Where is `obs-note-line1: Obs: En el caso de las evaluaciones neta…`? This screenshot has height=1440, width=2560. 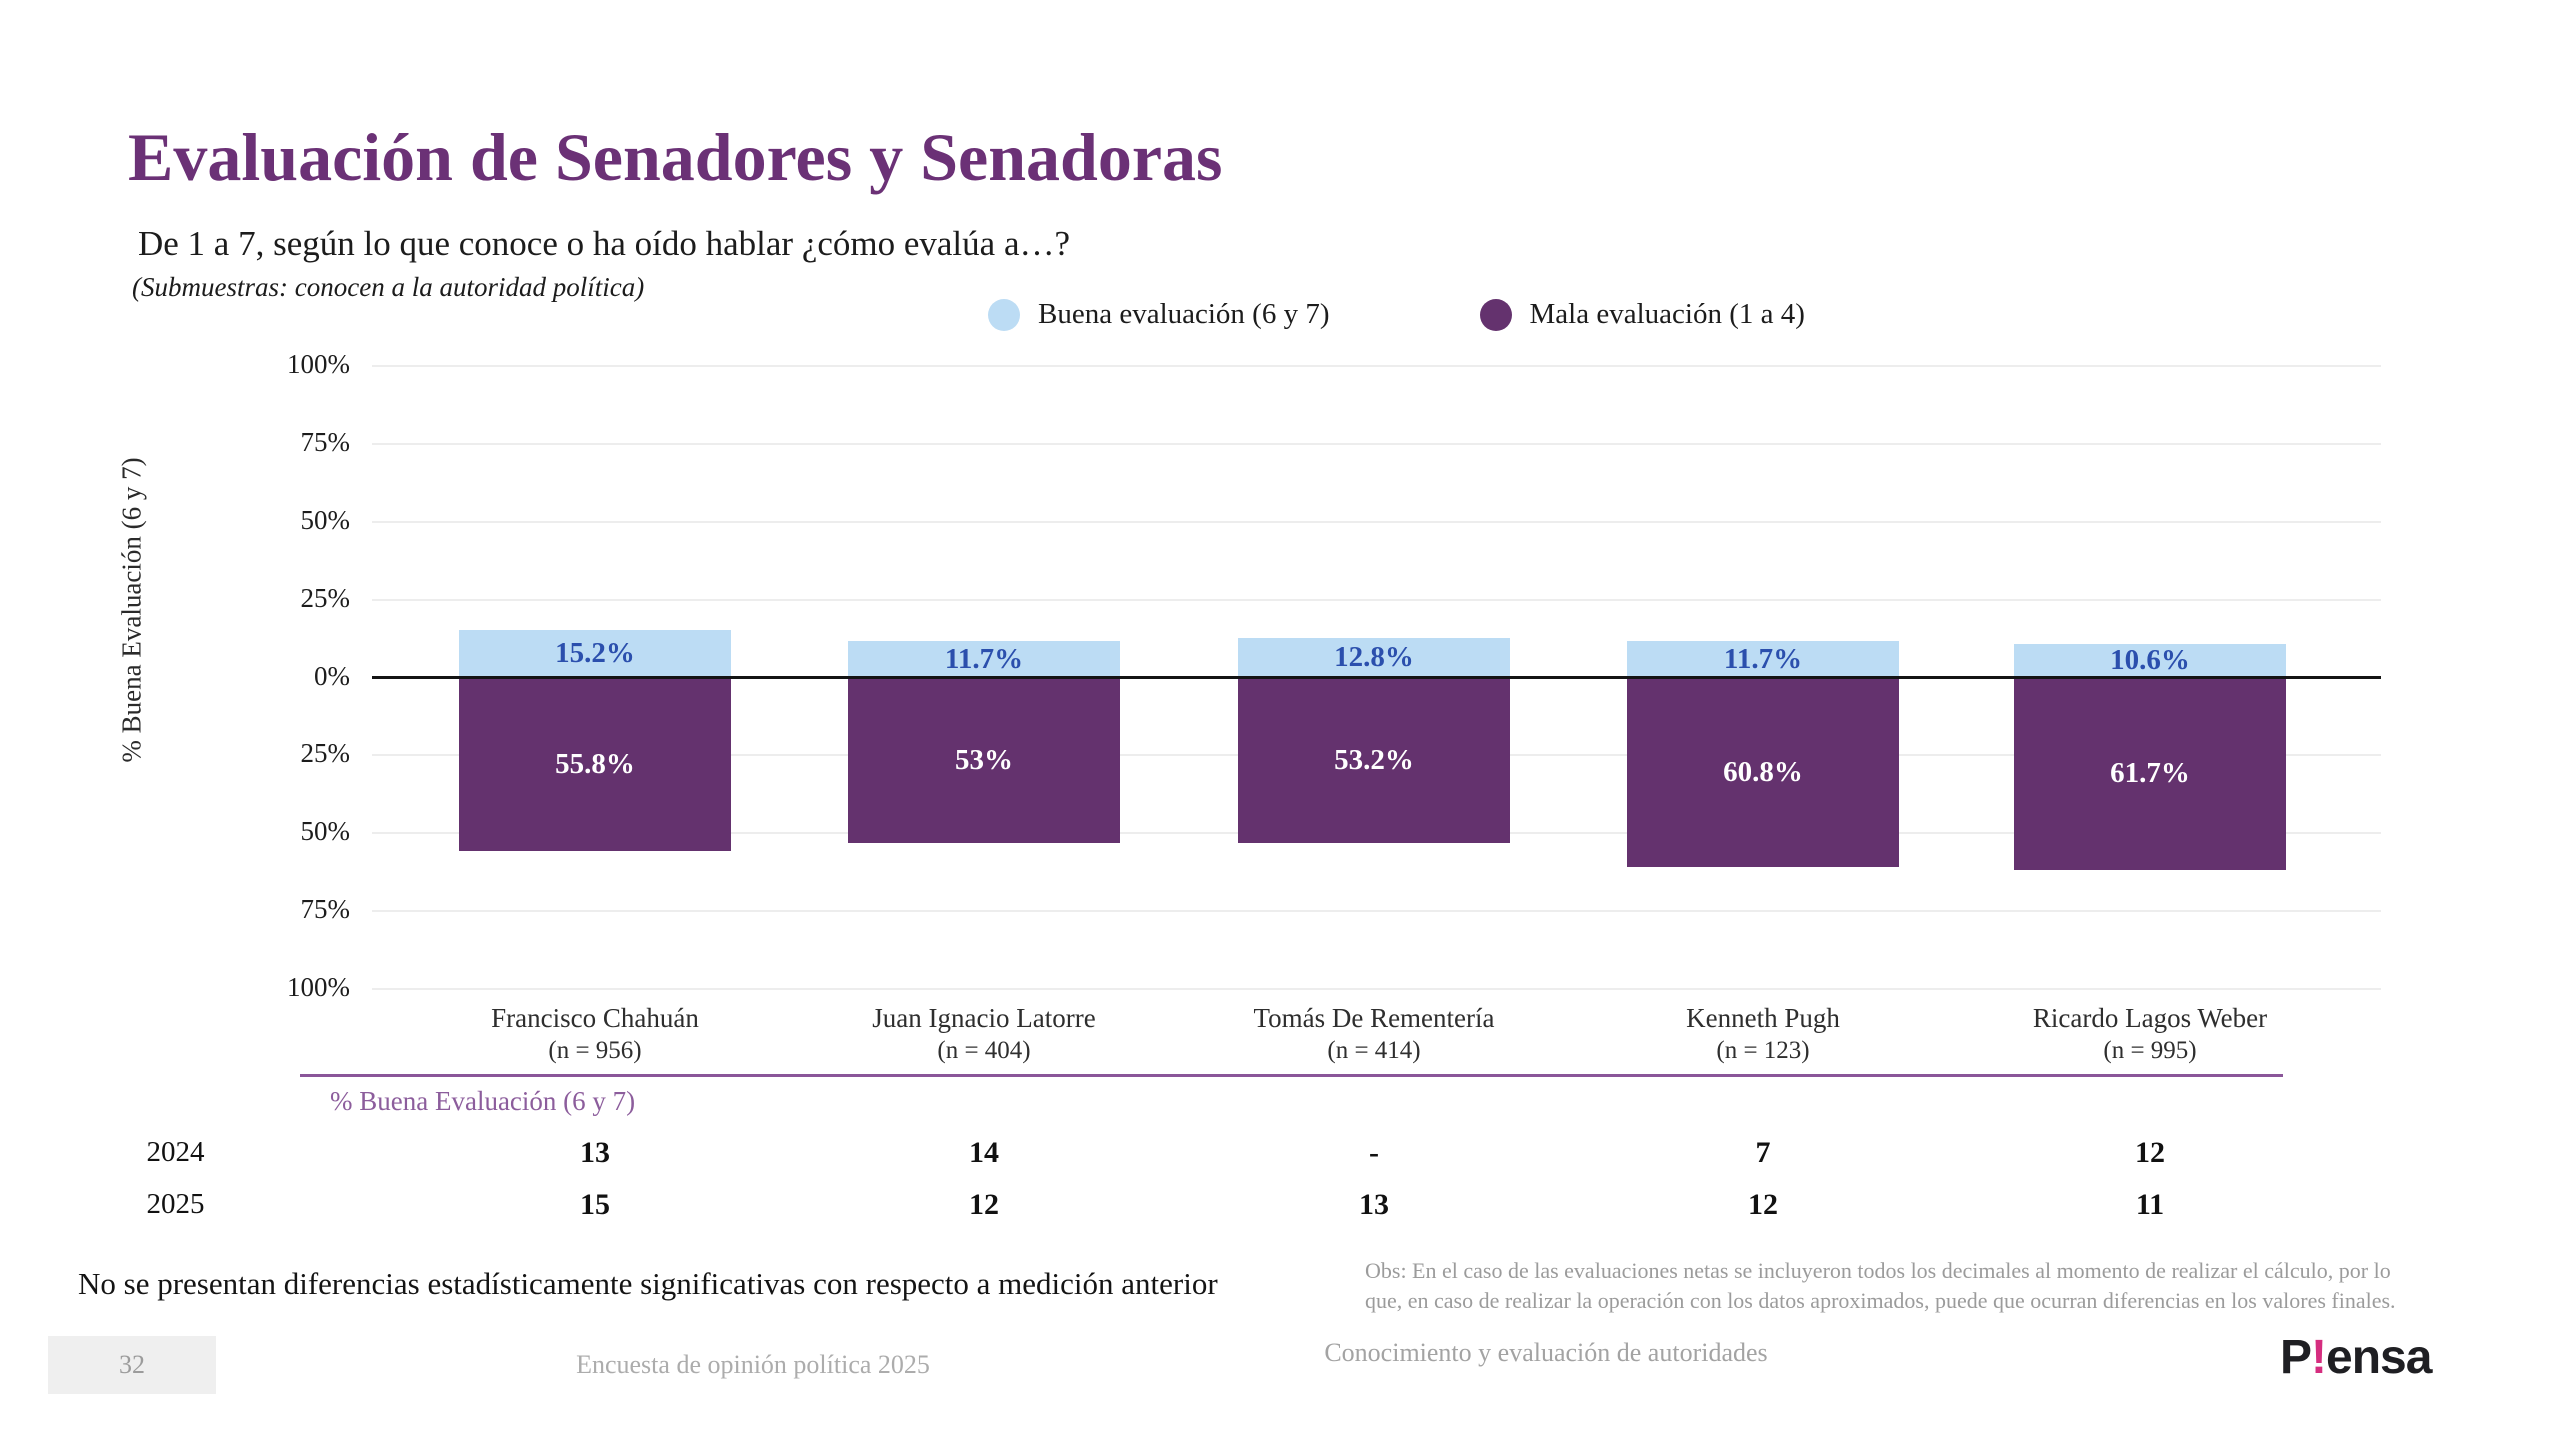
obs-note-line1: Obs: En el caso de las evaluaciones neta… is located at coordinates (1878, 1270).